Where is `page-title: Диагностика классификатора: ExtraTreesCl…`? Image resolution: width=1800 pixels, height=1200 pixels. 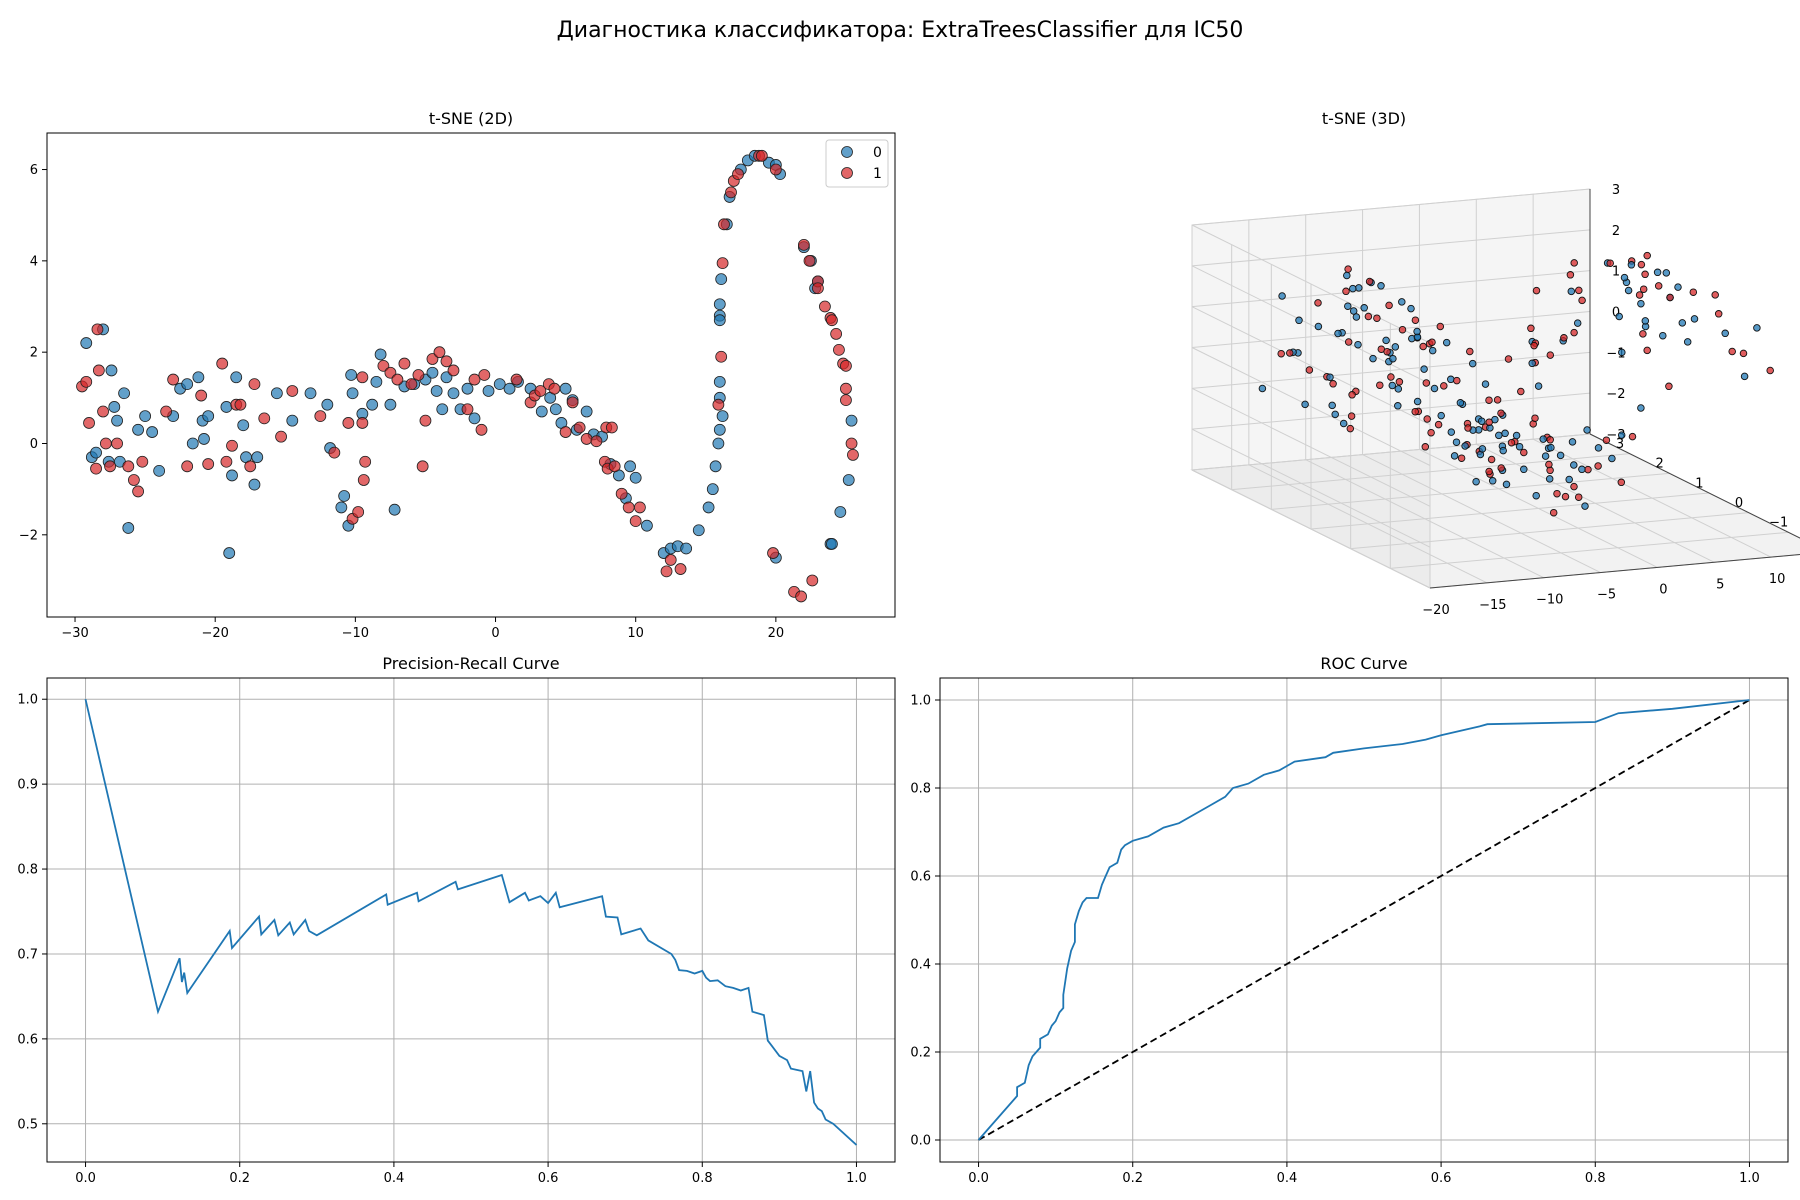 page-title: Диагностика классификатора: ExtraTreesCl… is located at coordinates (900, 30).